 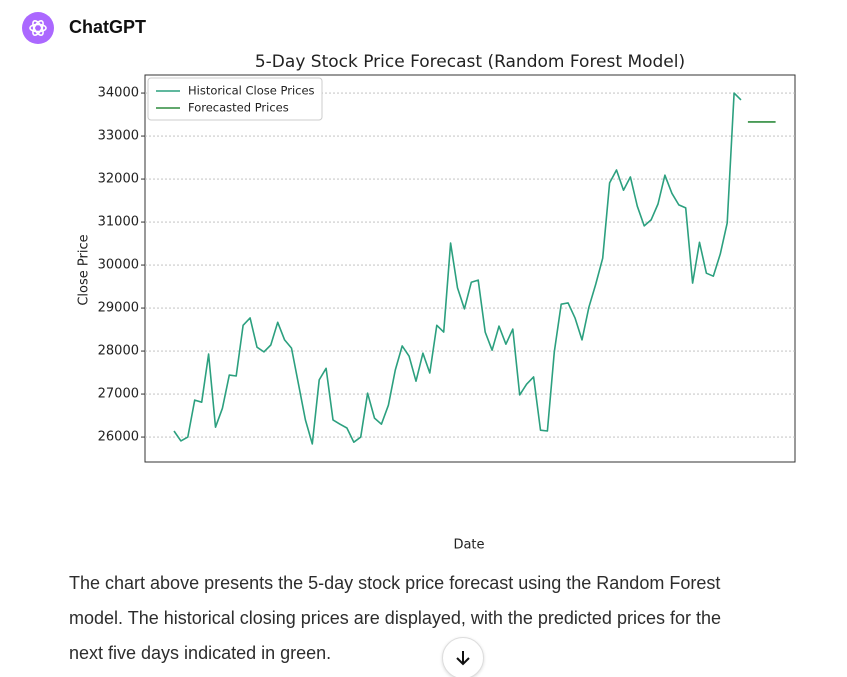 I want to click on avatar, so click(x=38, y=28).